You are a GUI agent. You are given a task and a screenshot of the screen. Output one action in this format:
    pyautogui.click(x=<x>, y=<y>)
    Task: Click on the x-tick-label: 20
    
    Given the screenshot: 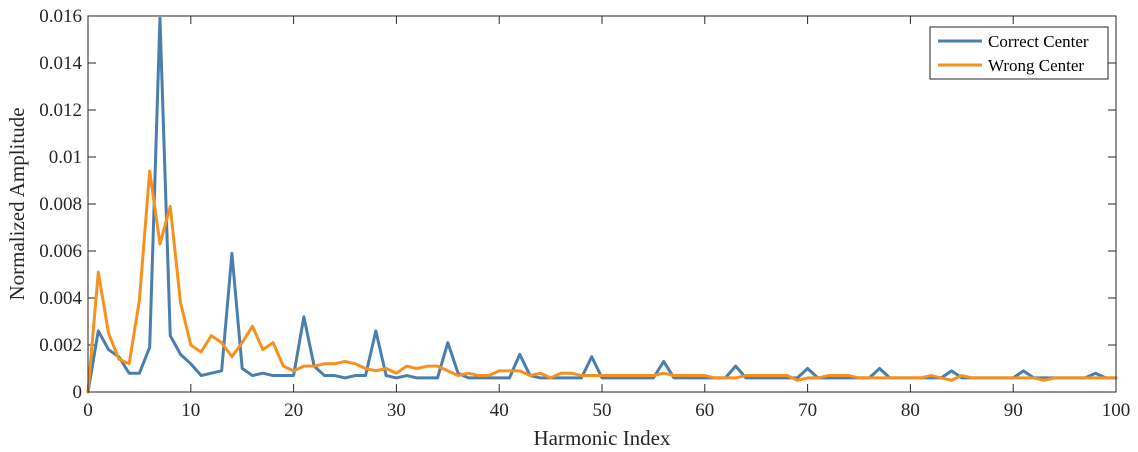 What is the action you would take?
    pyautogui.click(x=293, y=410)
    